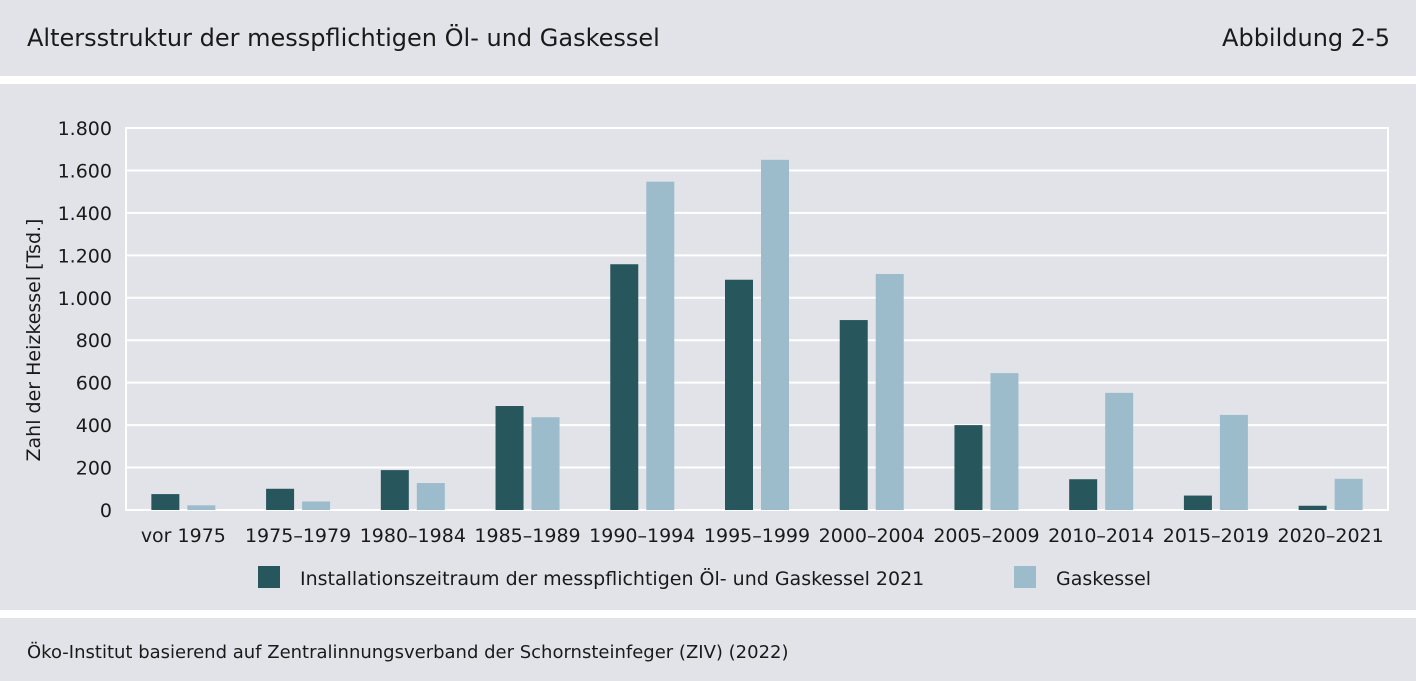 The image size is (1416, 681). Describe the element at coordinates (708, 80) in the screenshot. I see `top-divider` at that location.